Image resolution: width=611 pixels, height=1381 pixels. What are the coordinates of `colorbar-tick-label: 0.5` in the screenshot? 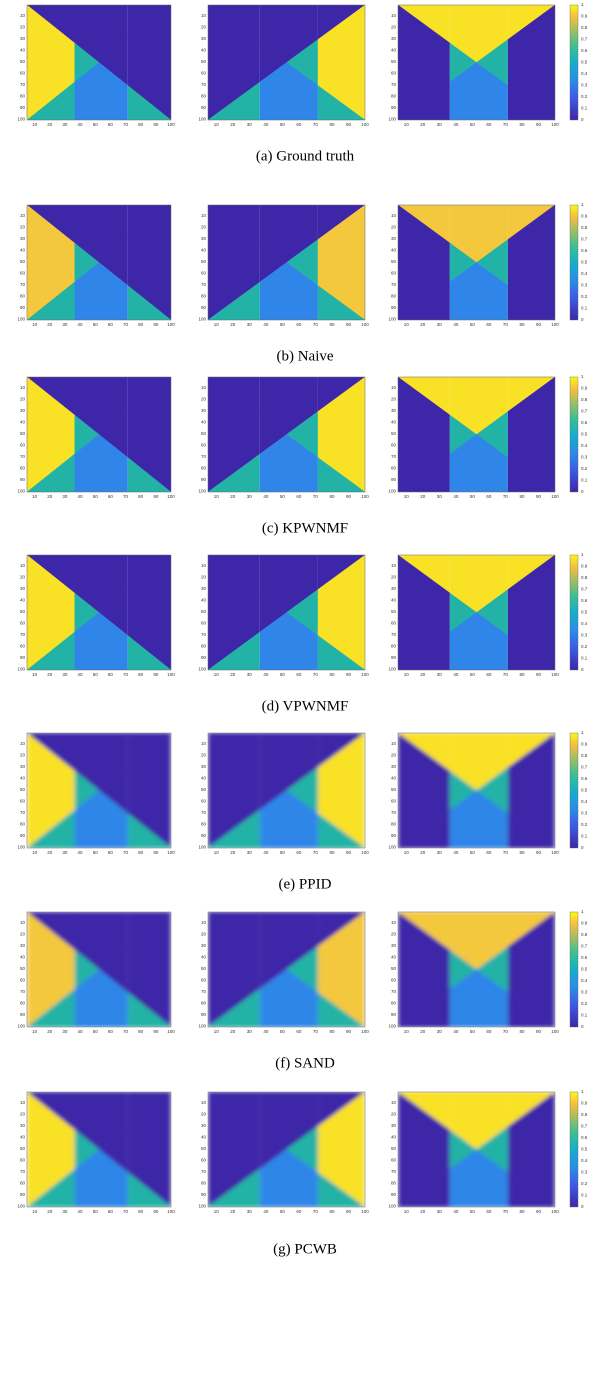 It's located at (584, 1149).